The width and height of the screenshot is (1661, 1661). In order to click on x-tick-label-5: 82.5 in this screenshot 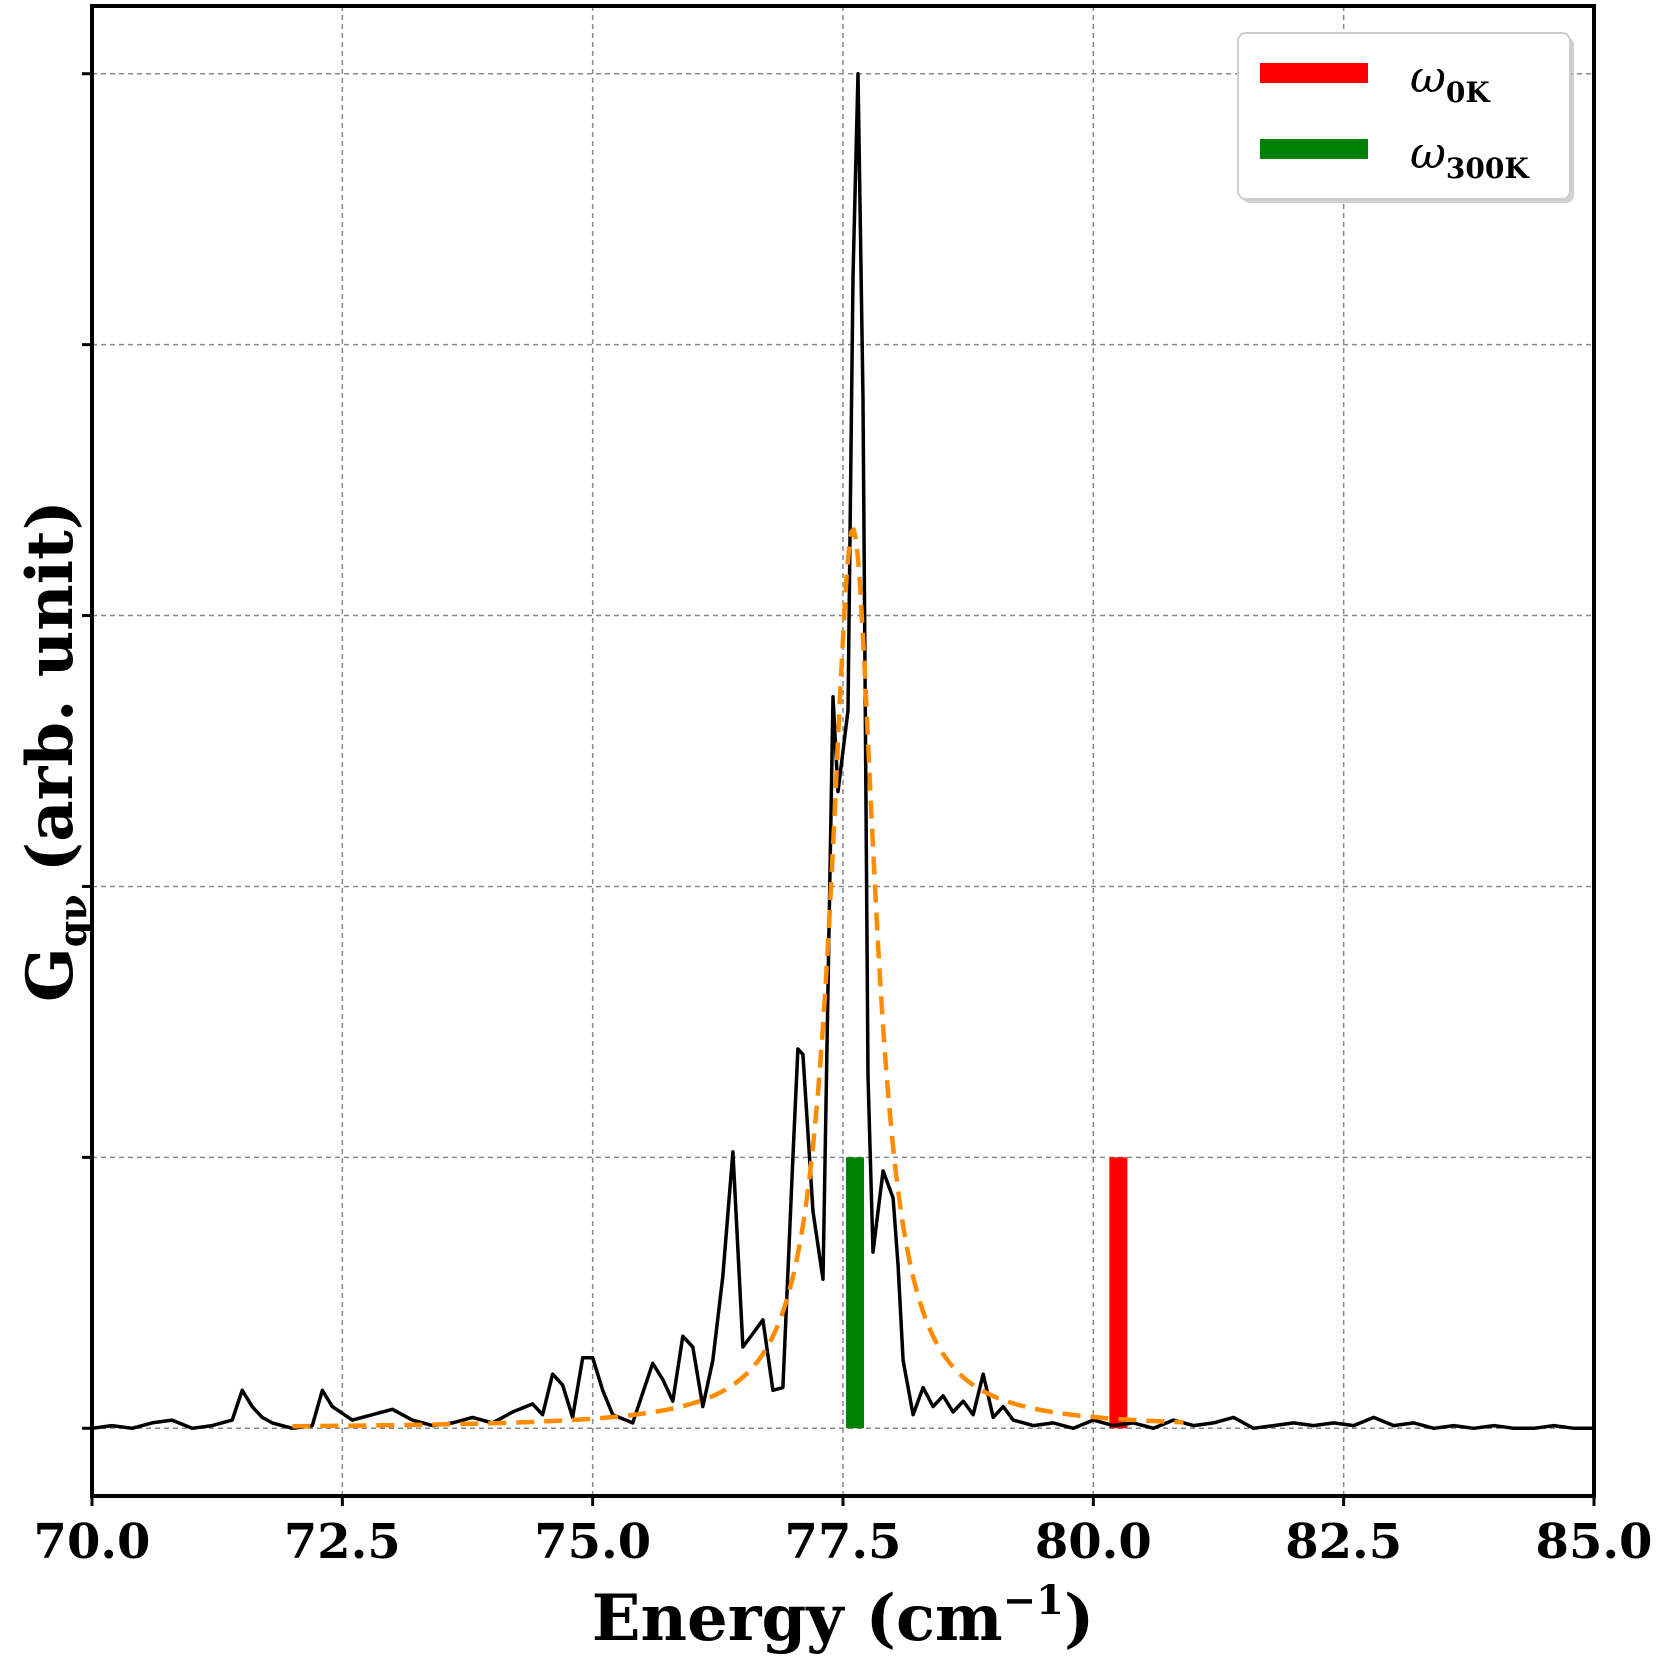, I will do `click(1343, 1542)`.